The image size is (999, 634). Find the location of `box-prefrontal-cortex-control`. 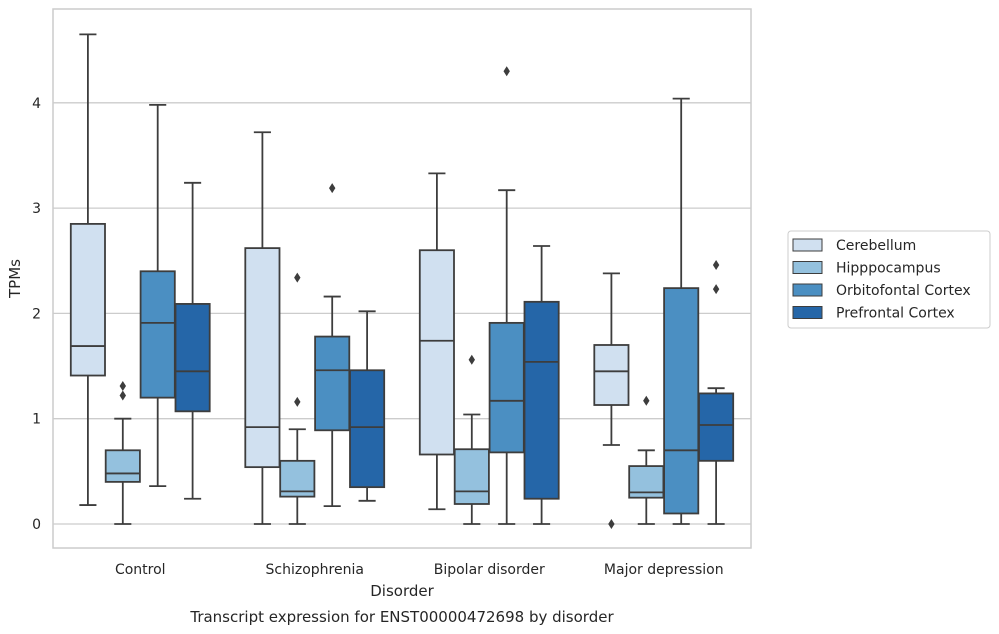

box-prefrontal-cortex-control is located at coordinates (192, 340).